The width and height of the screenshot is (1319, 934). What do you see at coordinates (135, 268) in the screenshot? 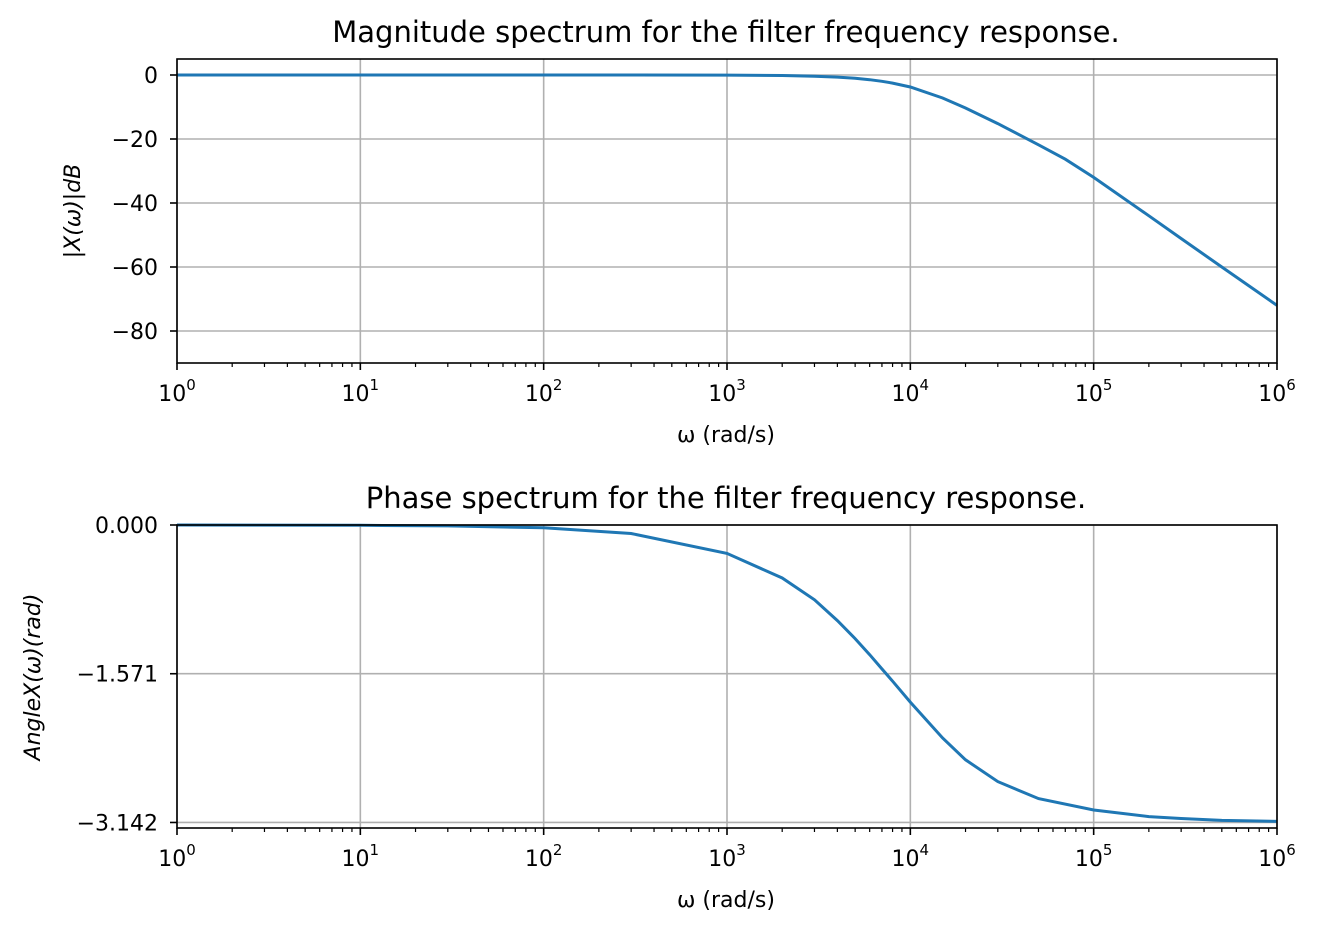
I see `magnitude-y-tick-label: −60` at bounding box center [135, 268].